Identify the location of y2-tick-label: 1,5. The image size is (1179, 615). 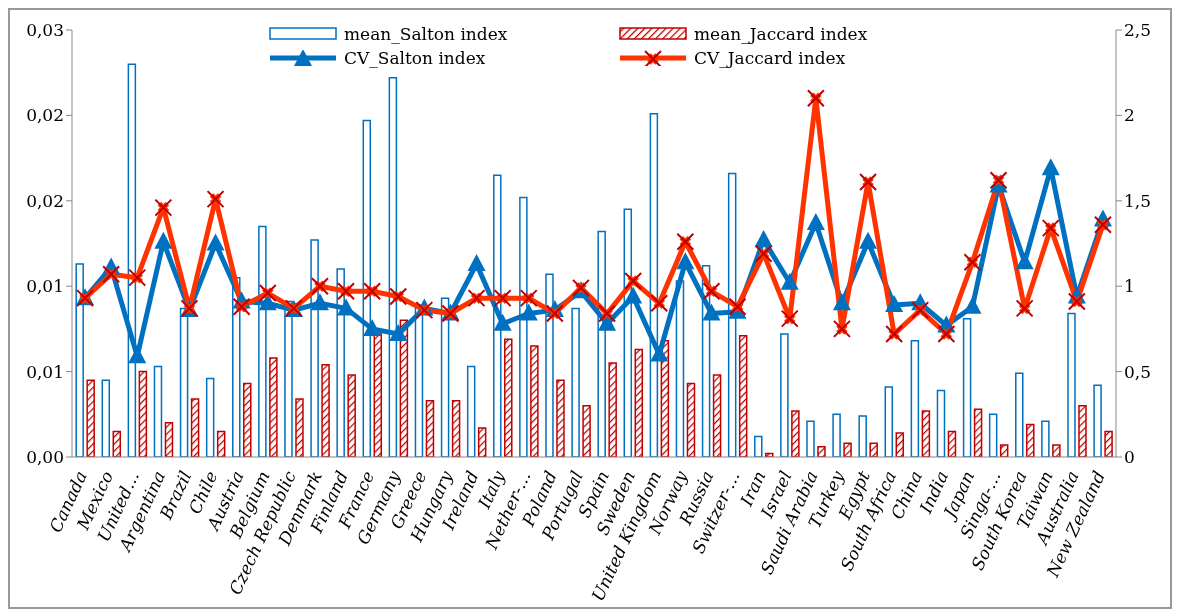
(1138, 200).